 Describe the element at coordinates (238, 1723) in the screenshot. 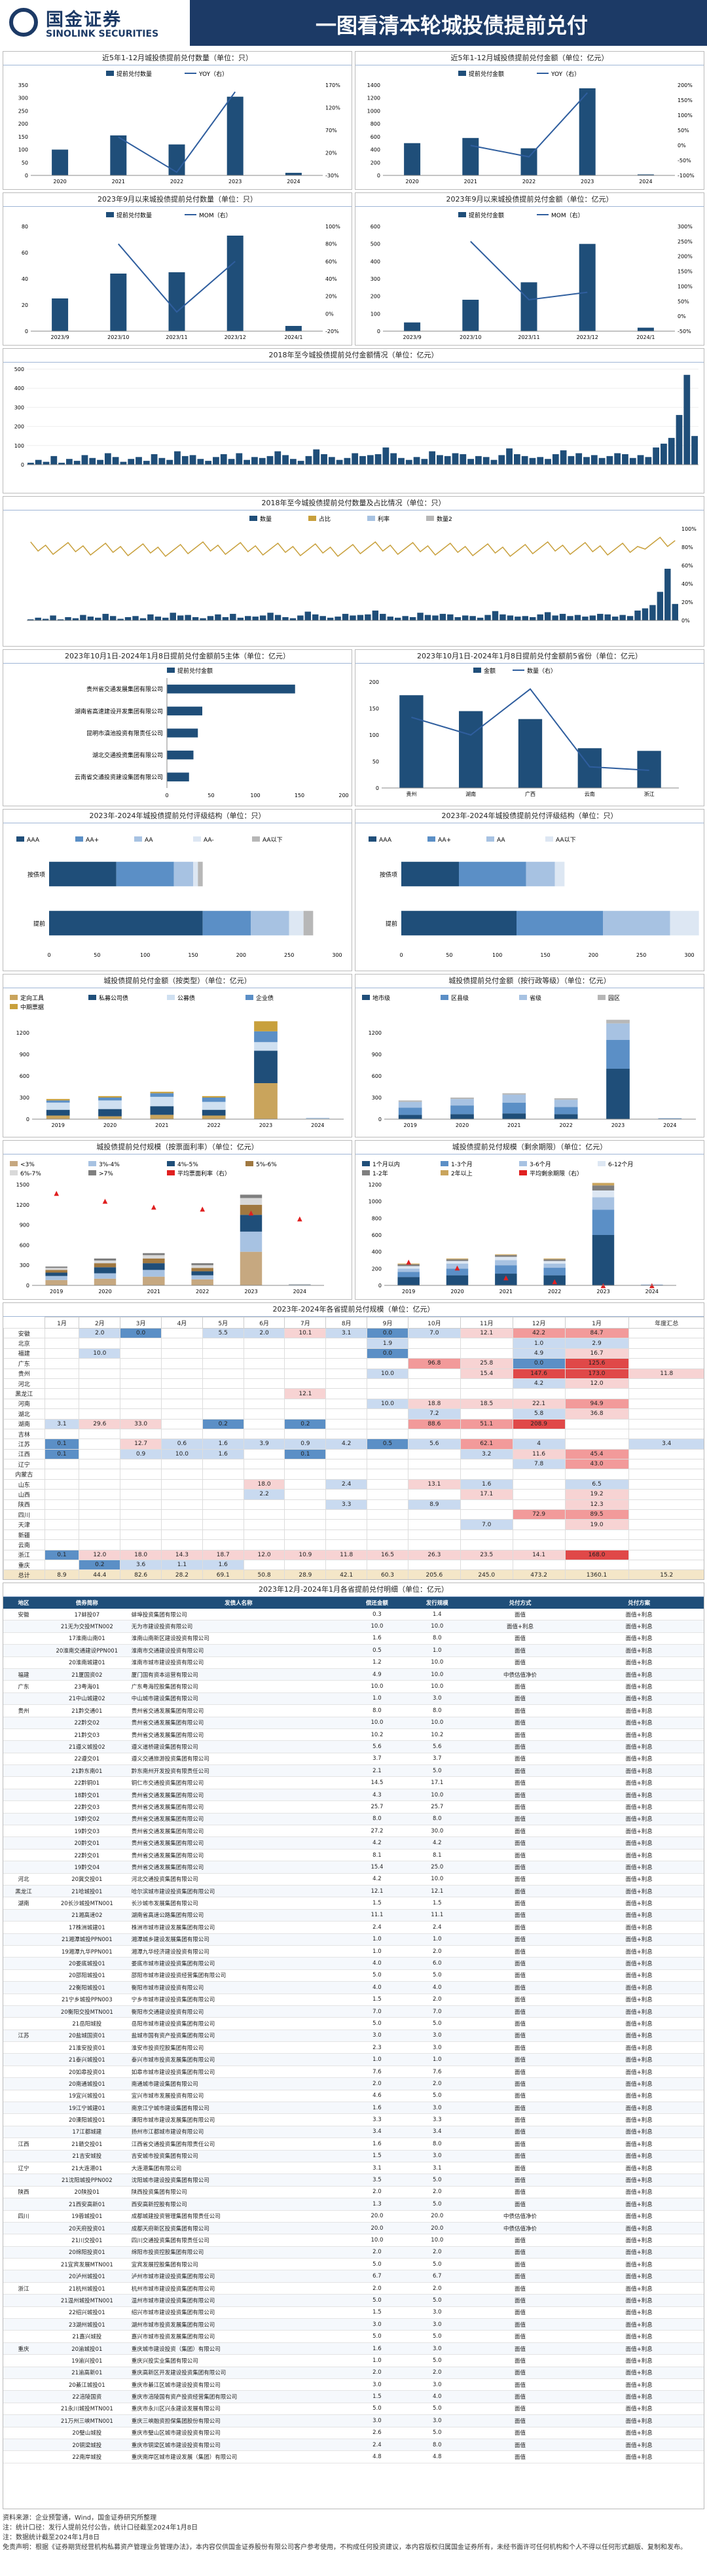

I see `table-cell: 贵州省交通发展集团有限公司` at that location.